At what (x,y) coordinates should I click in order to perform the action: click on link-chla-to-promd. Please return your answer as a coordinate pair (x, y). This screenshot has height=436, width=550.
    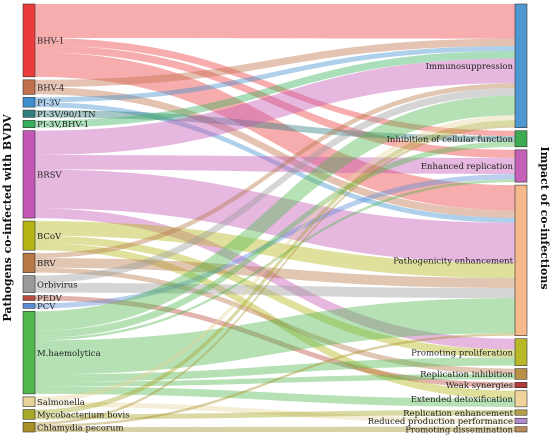
    Looking at the image, I should click on (275, 429).